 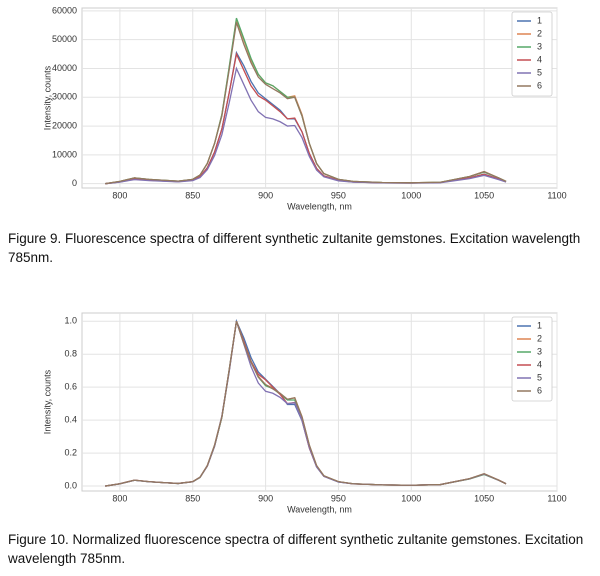 I want to click on y-tick-label: 0.4, so click(x=70, y=420).